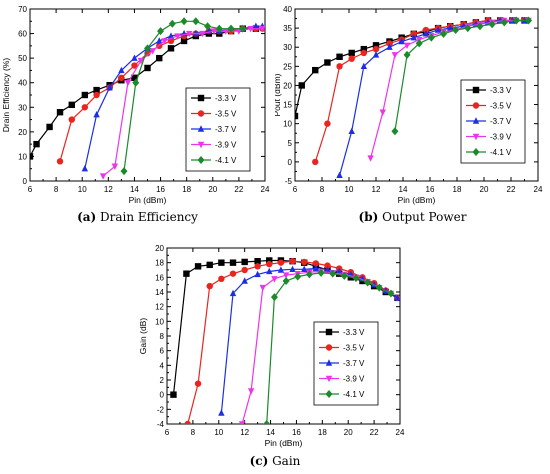 This screenshot has width=550, height=474. What do you see at coordinates (538, 189) in the screenshot?
I see `pout-x-tick-label: 24` at bounding box center [538, 189].